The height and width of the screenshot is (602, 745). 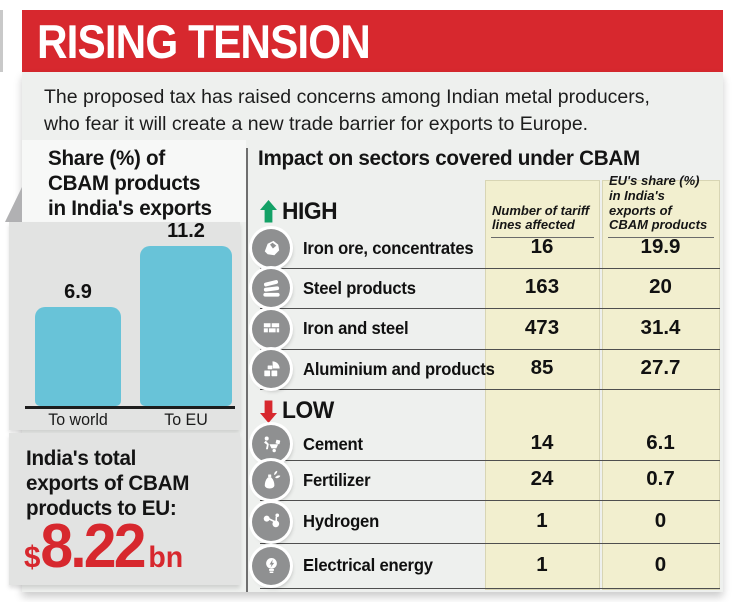 What do you see at coordinates (333, 443) in the screenshot?
I see `row-label: Cement` at bounding box center [333, 443].